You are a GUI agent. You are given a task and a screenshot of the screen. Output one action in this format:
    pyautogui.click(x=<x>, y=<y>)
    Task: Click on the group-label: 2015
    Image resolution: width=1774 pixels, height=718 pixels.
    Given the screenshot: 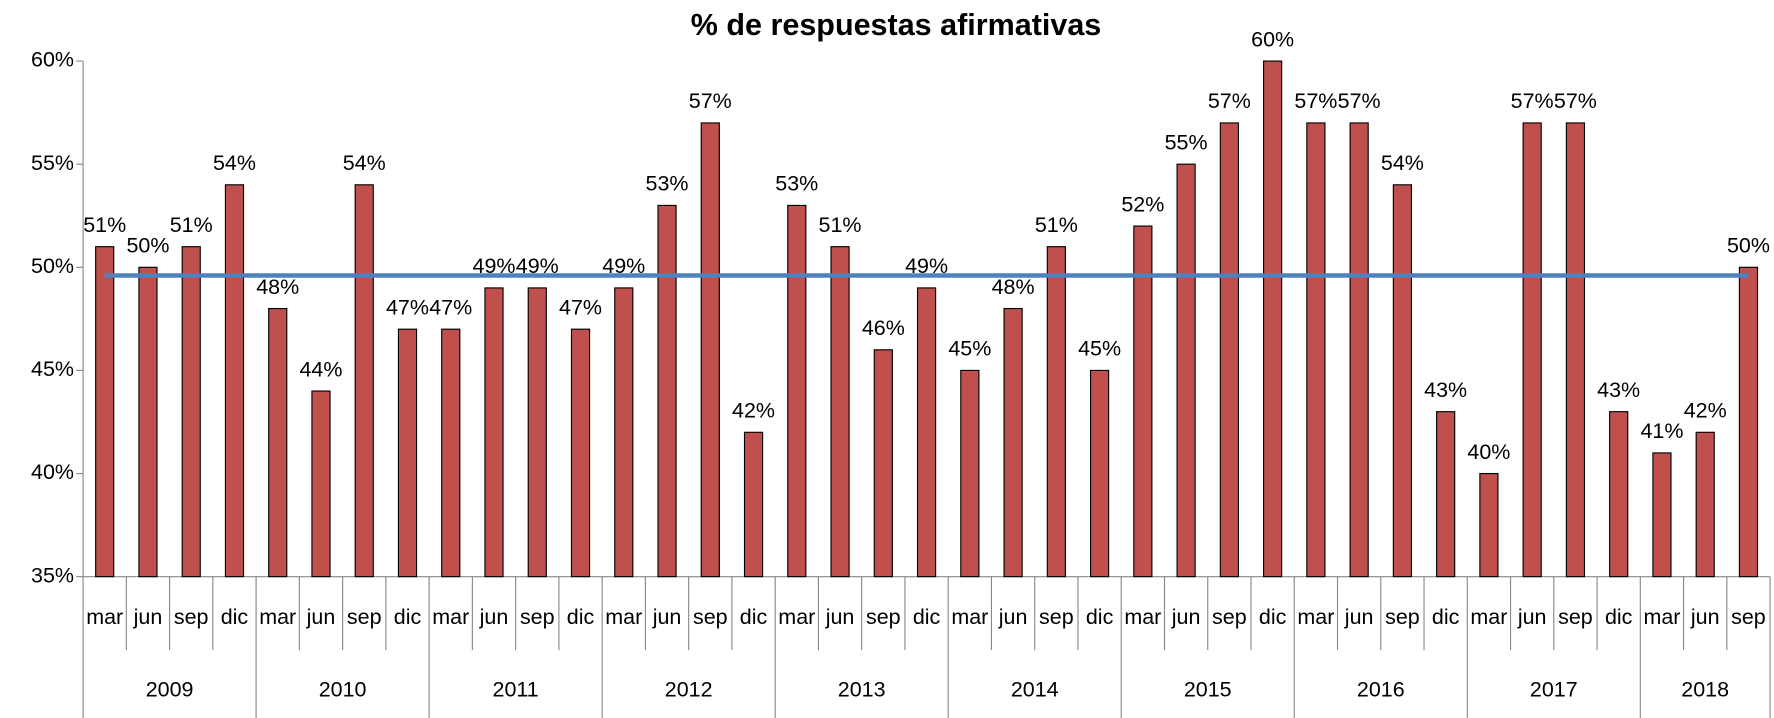 What is the action you would take?
    pyautogui.click(x=1208, y=690)
    